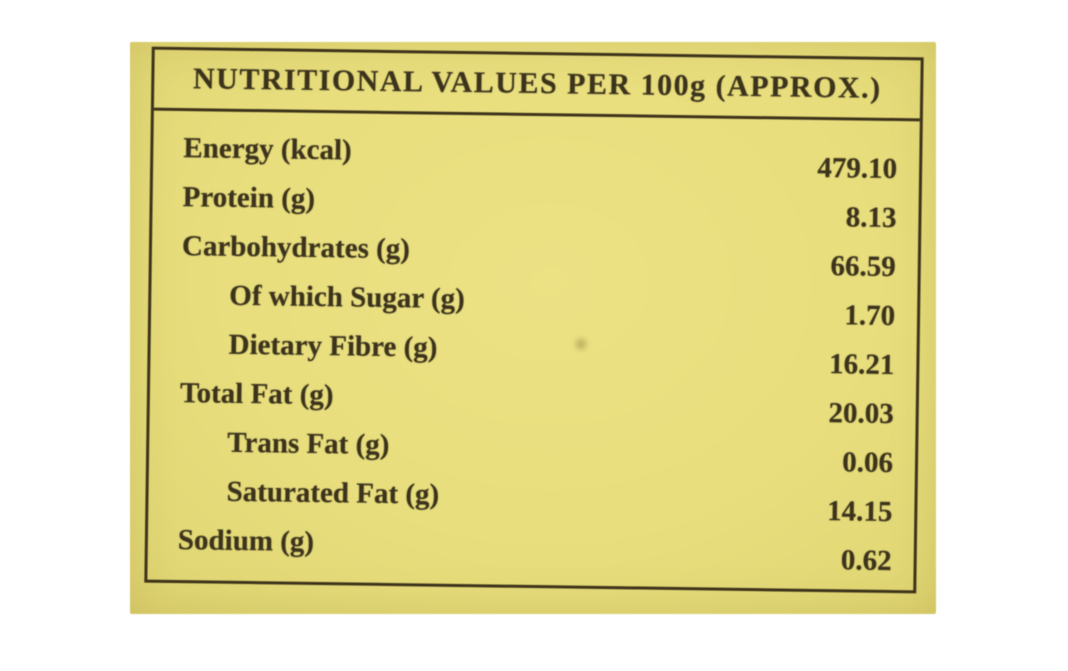 The height and width of the screenshot is (671, 1068). What do you see at coordinates (861, 414) in the screenshot?
I see `nutrient-value: 20.03` at bounding box center [861, 414].